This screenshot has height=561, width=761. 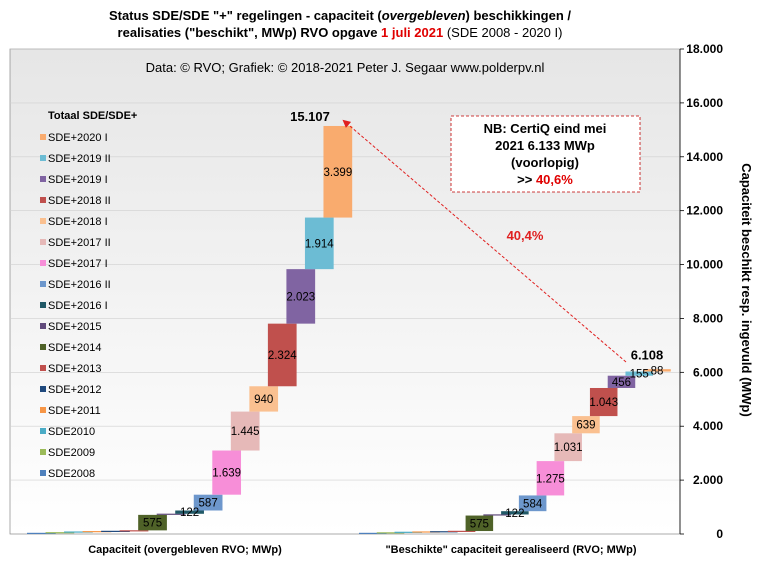 I want to click on y-tick-label: 12.000, so click(x=704, y=211).